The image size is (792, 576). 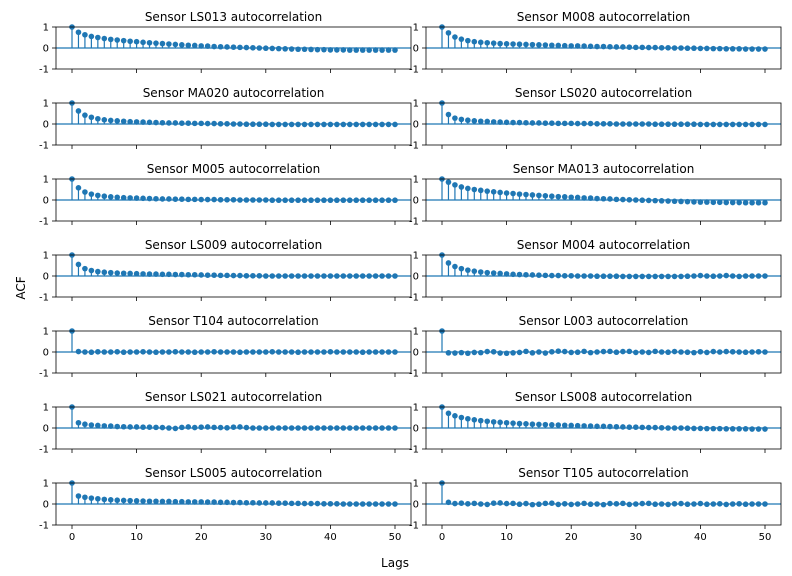 What do you see at coordinates (234, 93) in the screenshot?
I see `panel-title: Sensor MA020 autocorrelation` at bounding box center [234, 93].